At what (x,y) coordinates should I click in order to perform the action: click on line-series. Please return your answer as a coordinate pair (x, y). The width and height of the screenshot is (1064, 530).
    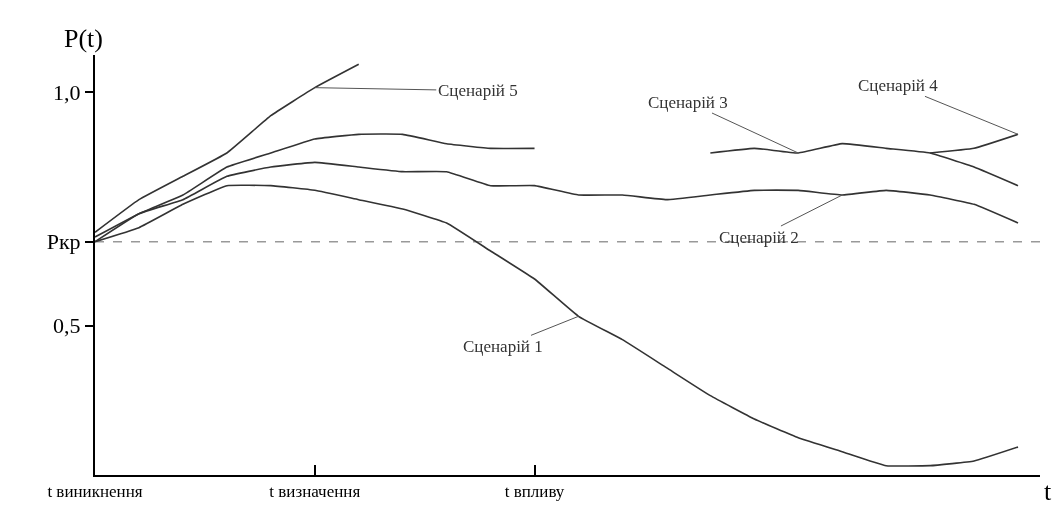
    Looking at the image, I should click on (227, 148).